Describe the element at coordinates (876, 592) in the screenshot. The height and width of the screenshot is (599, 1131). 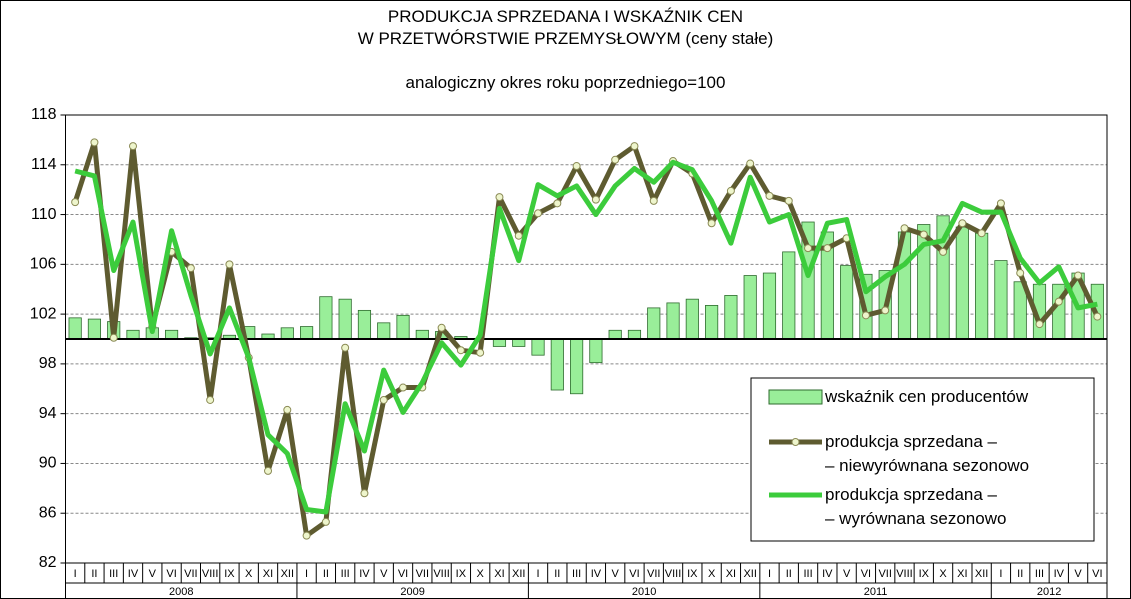
I see `year-label: 2011` at that location.